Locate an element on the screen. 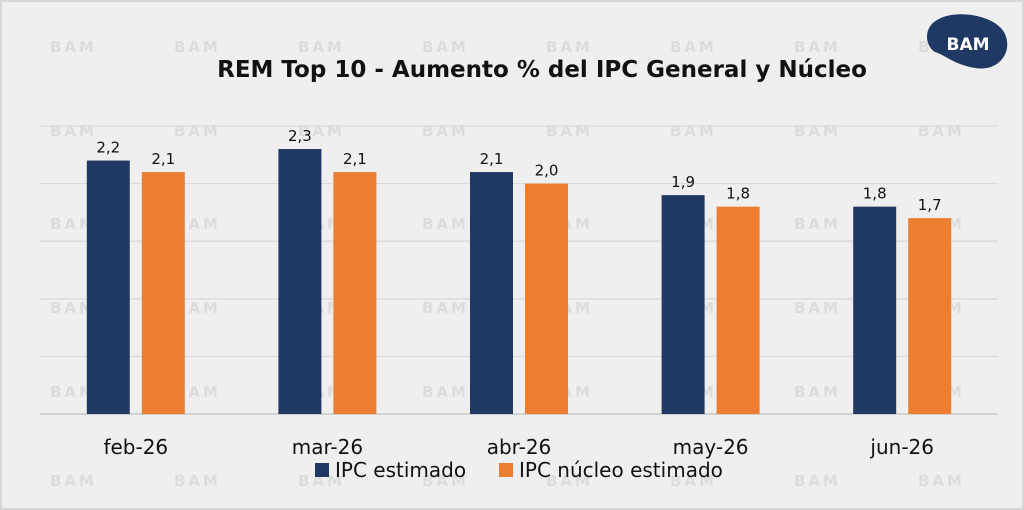 The image size is (1024, 510). bam-logo: BAM is located at coordinates (967, 41).